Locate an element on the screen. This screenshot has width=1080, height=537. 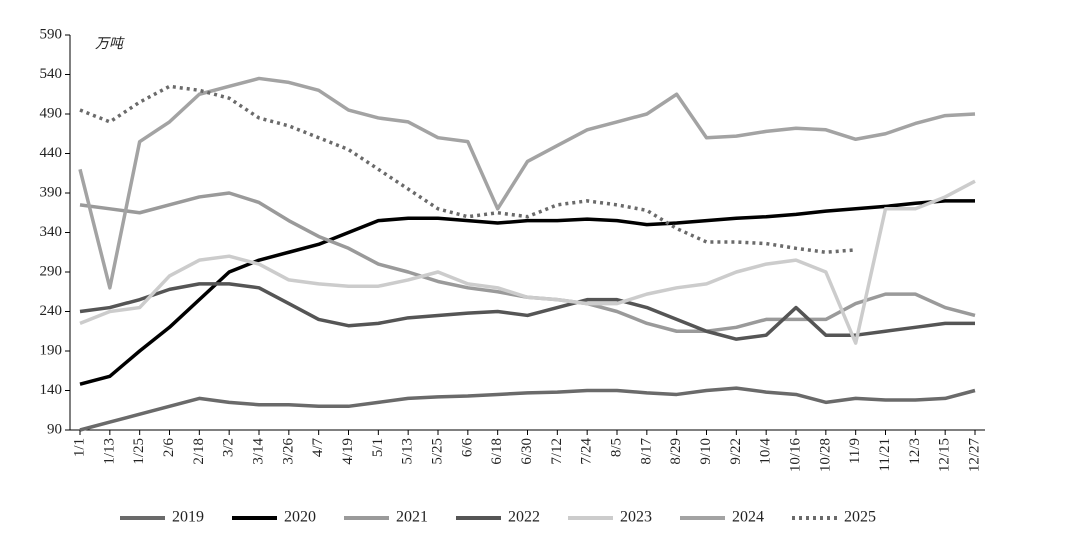
x-tick-label: 12/15 is located at coordinates (945, 455).